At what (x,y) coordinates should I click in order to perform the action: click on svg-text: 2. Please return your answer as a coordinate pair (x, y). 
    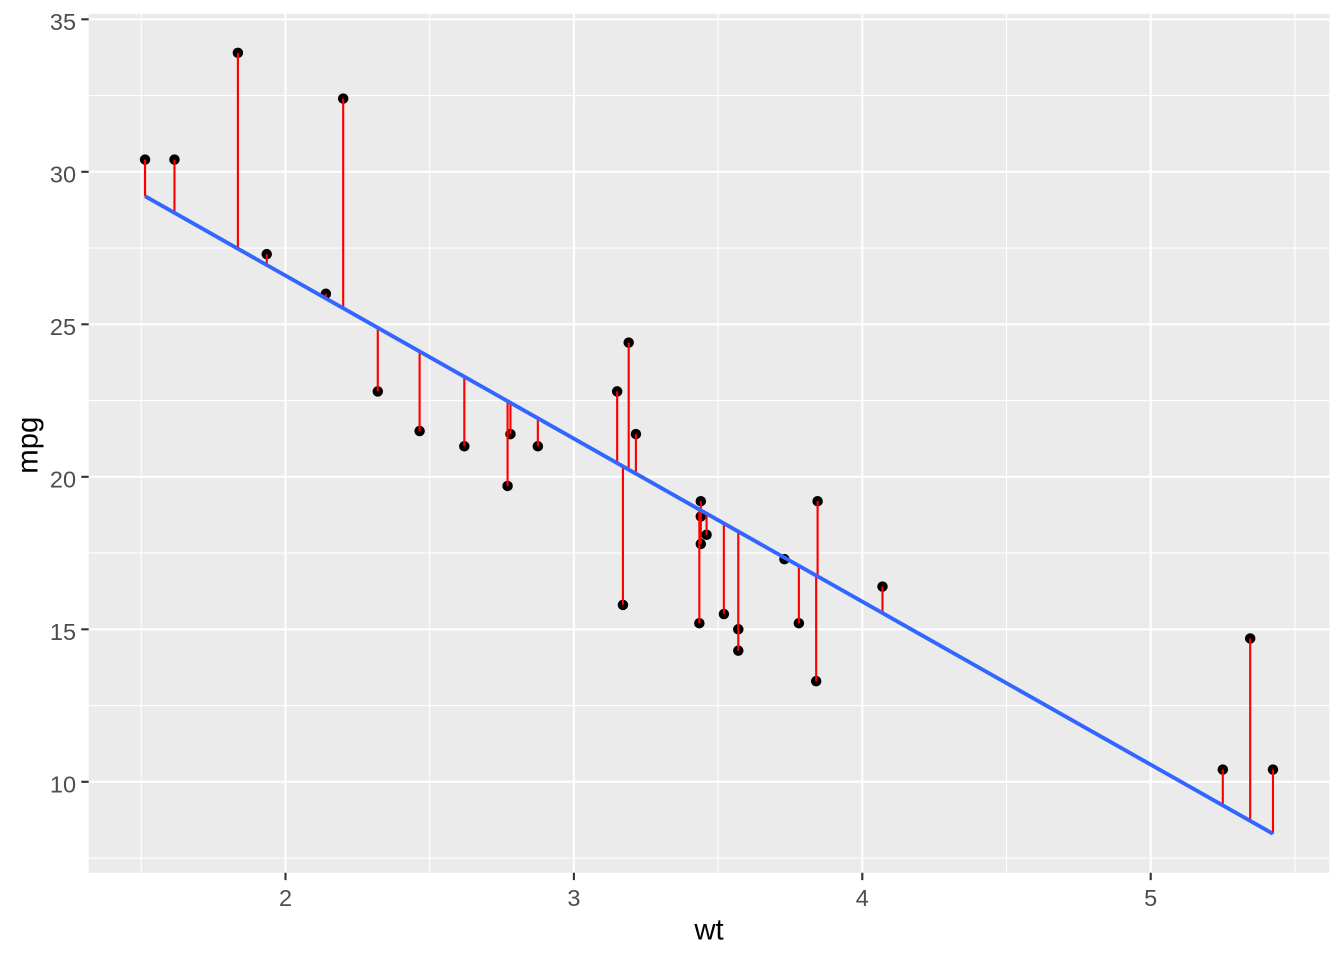
    Looking at the image, I should click on (285, 898).